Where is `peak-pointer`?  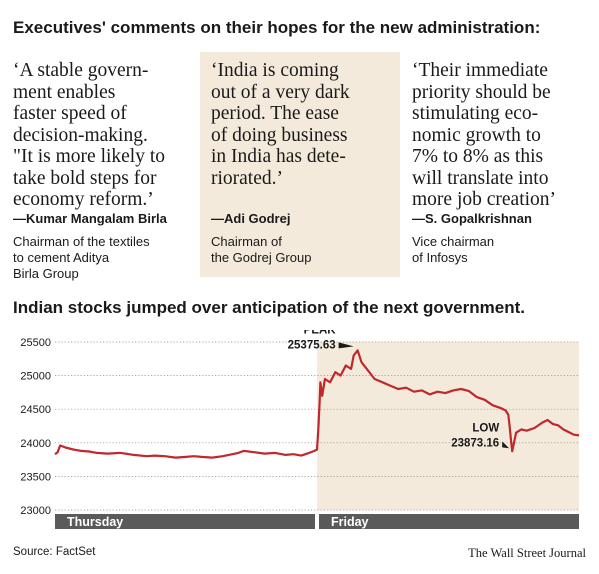
peak-pointer is located at coordinates (346, 345).